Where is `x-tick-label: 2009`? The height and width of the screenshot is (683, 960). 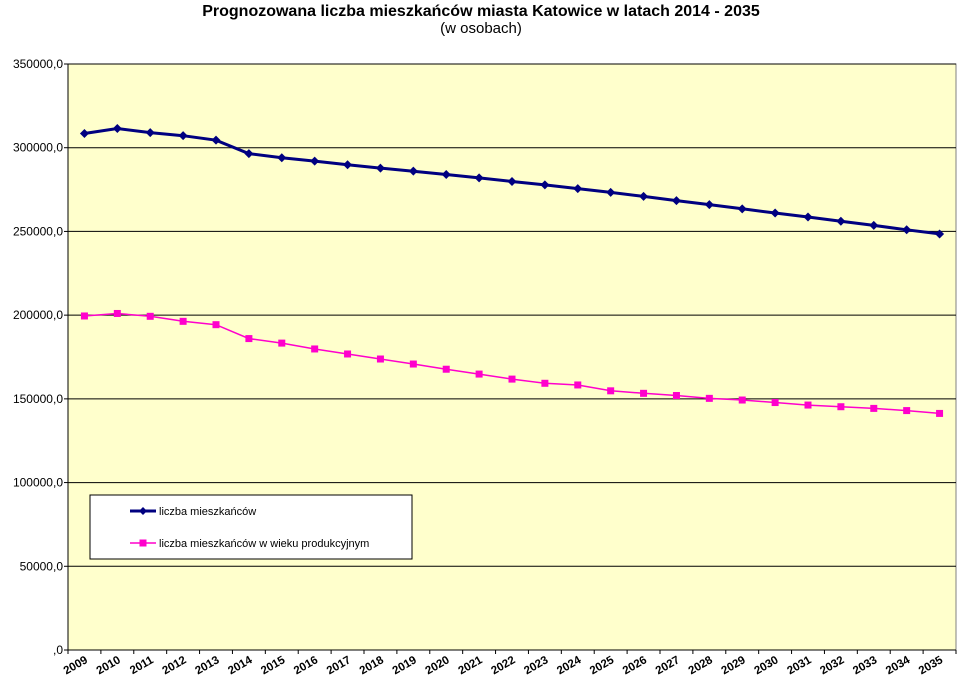
x-tick-label: 2009 is located at coordinates (76, 665).